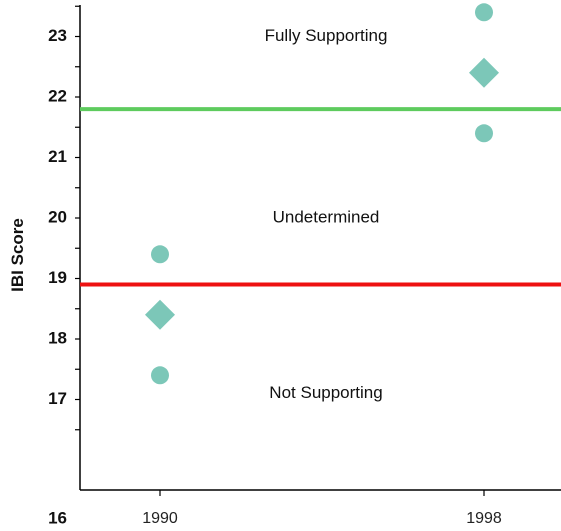 This screenshot has width=561, height=531. Describe the element at coordinates (57, 337) in the screenshot. I see `y-tick-label: 18` at that location.